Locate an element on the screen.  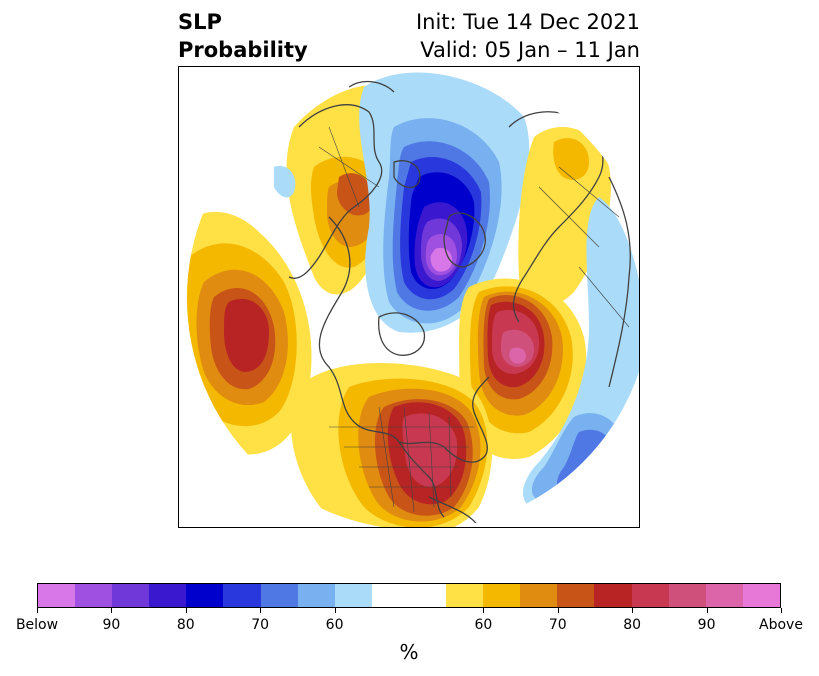
init-date: Init: Tue 14 Dec 2021 is located at coordinates (527, 22).